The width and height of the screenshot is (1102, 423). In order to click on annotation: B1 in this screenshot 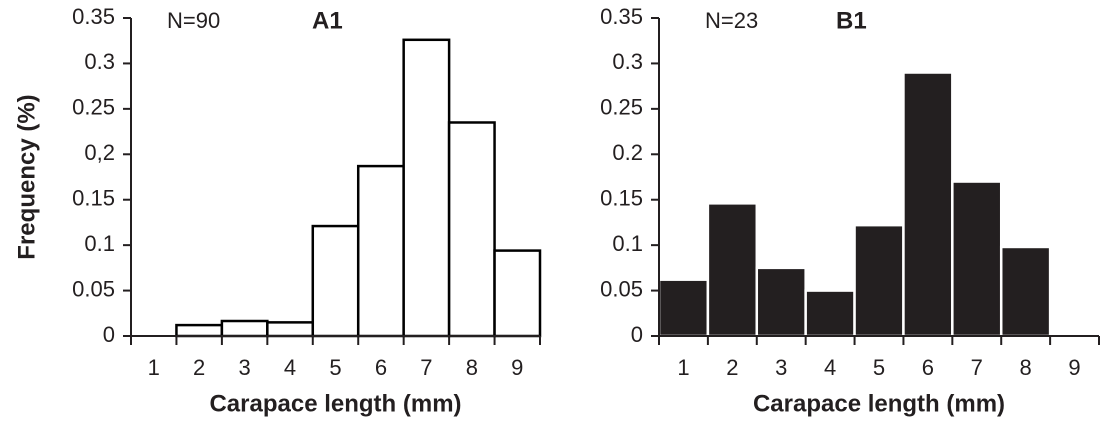, I will do `click(851, 20)`.